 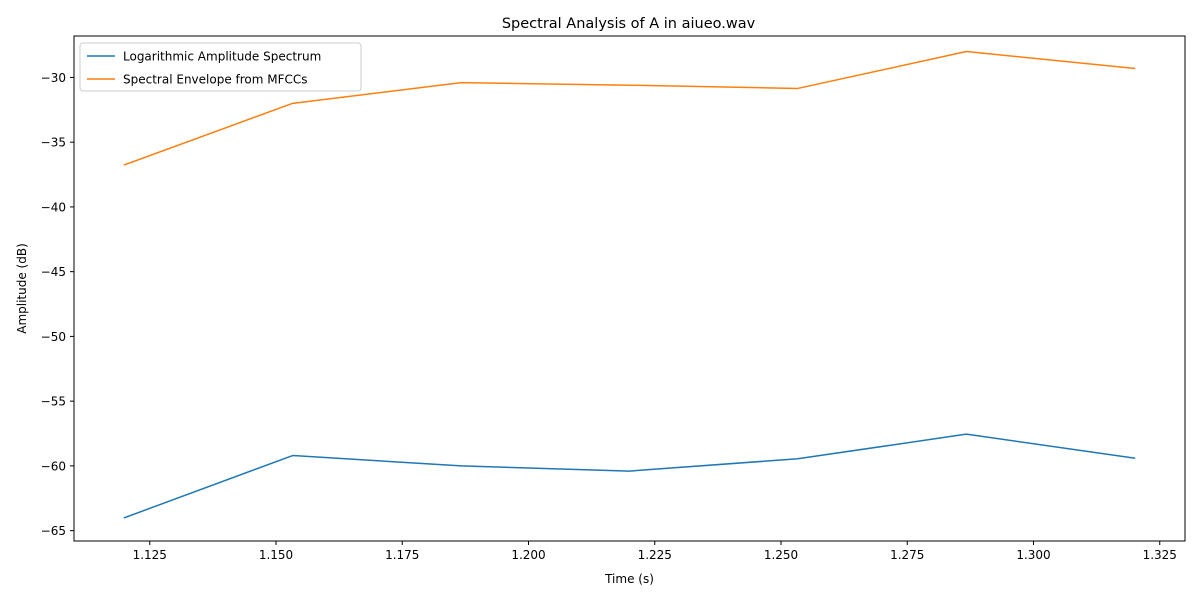 I want to click on y-tick-label: −55, so click(x=53, y=402).